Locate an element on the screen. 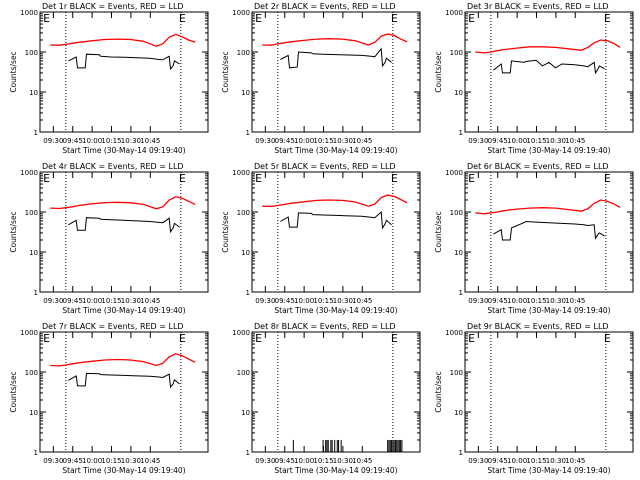 This screenshot has height=480, width=640. plot-title: Det 9r BLACK = Events, RED = LLD is located at coordinates (538, 326).